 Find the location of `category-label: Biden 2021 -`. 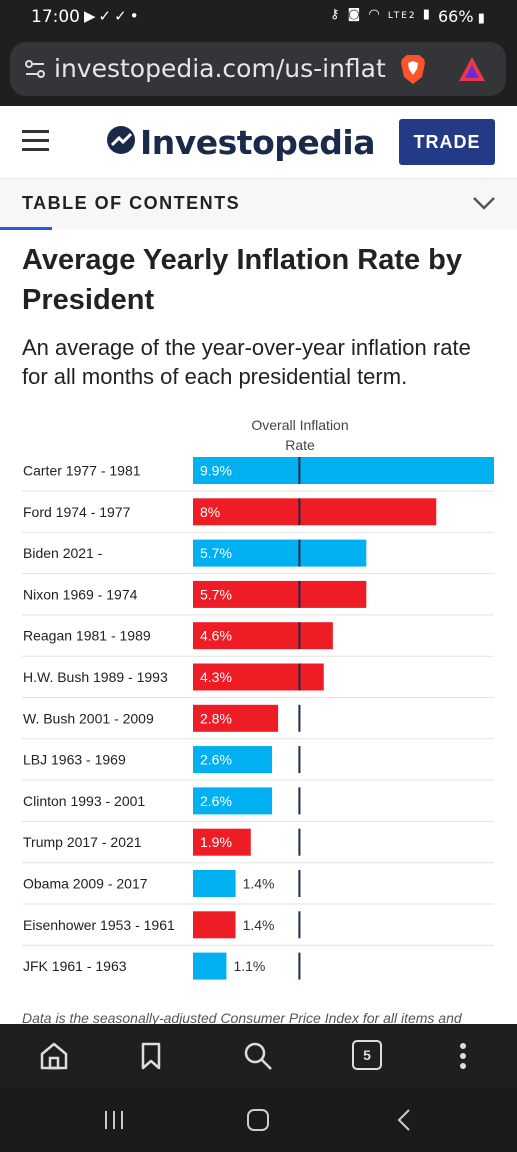

category-label: Biden 2021 - is located at coordinates (63, 553).